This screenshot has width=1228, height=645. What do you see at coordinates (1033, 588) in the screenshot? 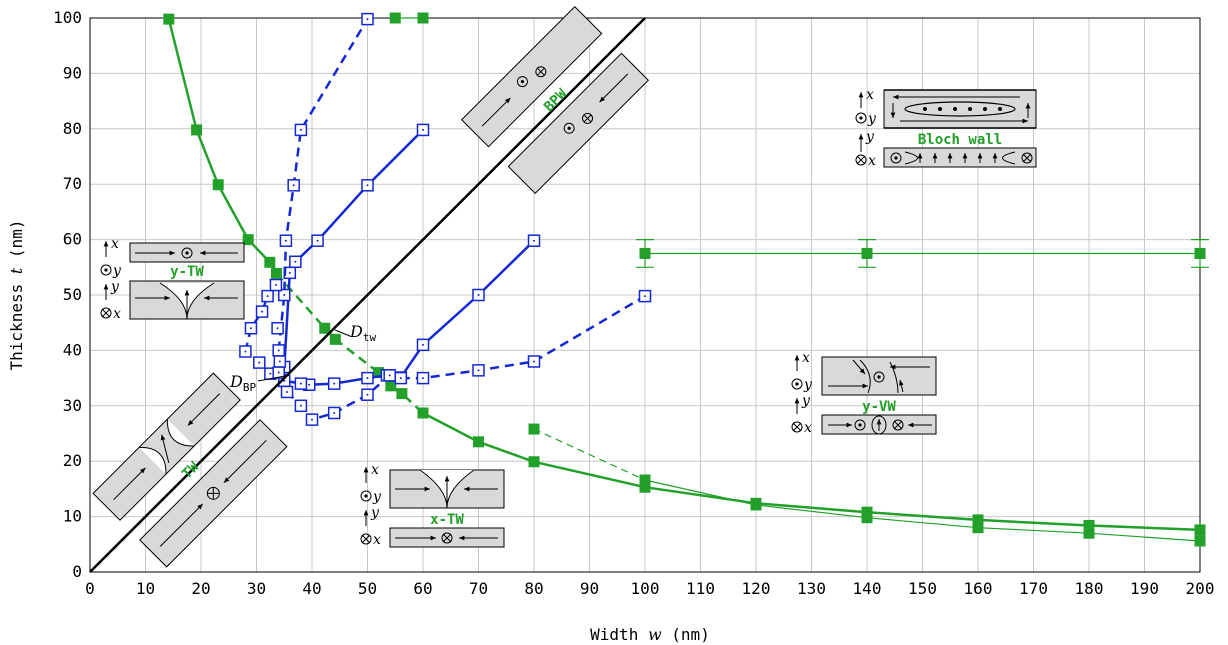
I see `x-tick-label: 170` at bounding box center [1033, 588].